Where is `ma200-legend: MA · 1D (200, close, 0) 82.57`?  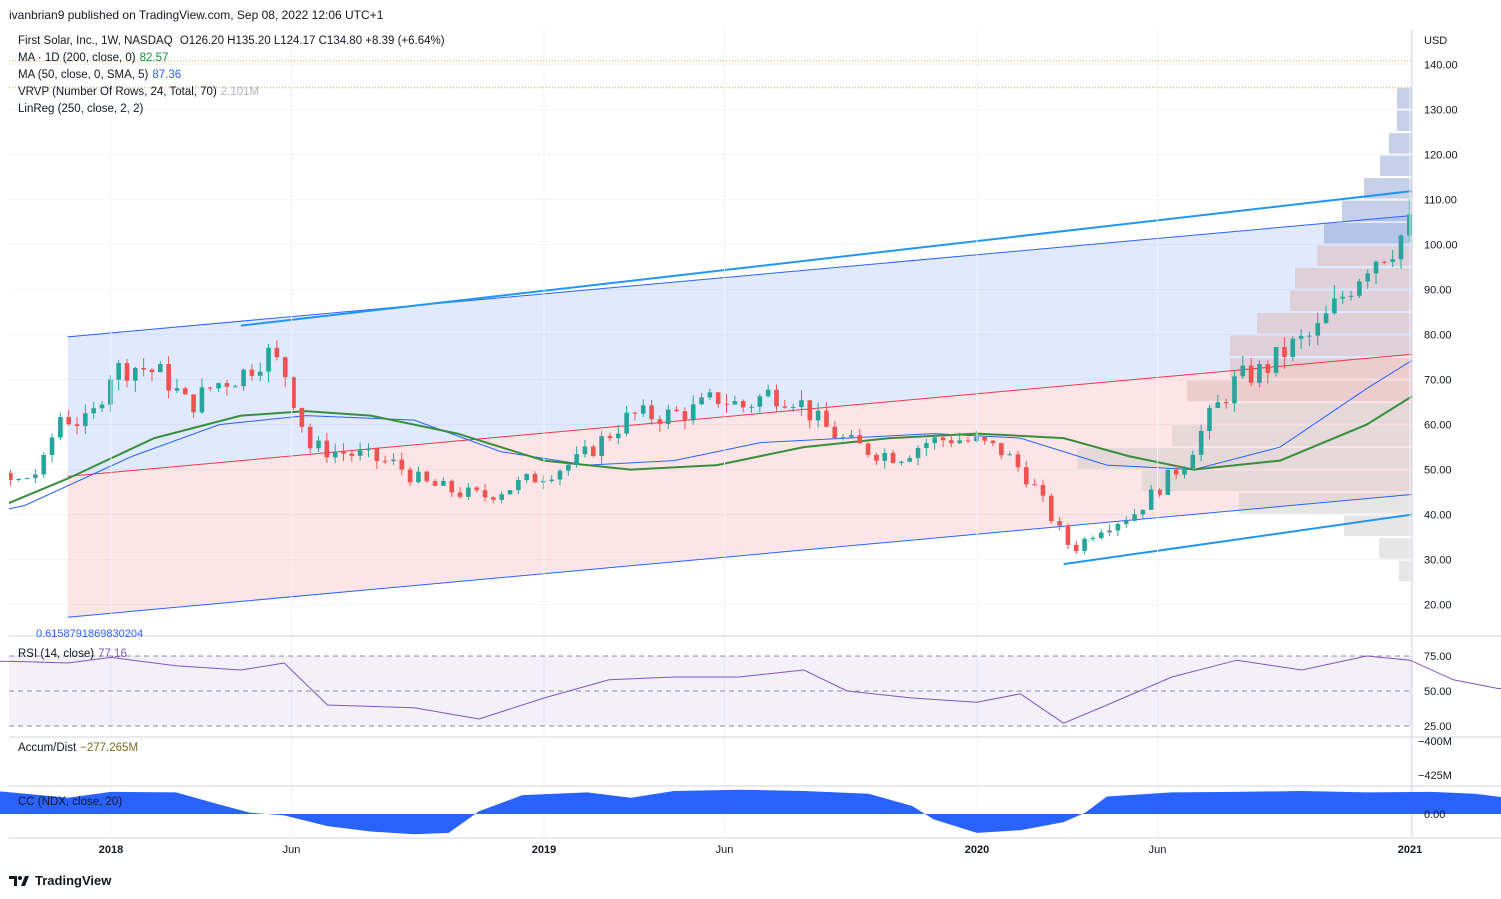
ma200-legend: MA · 1D (200, close, 0) 82.57 is located at coordinates (93, 58).